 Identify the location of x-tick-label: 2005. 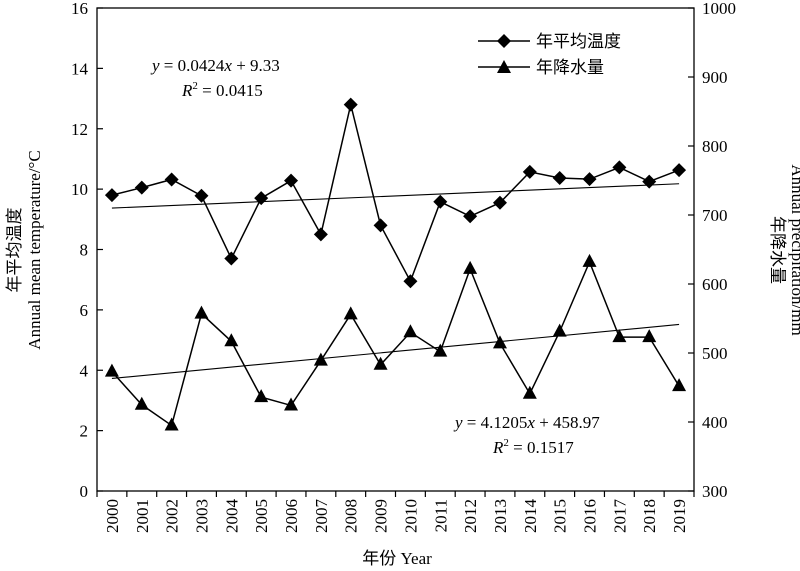
(261, 516).